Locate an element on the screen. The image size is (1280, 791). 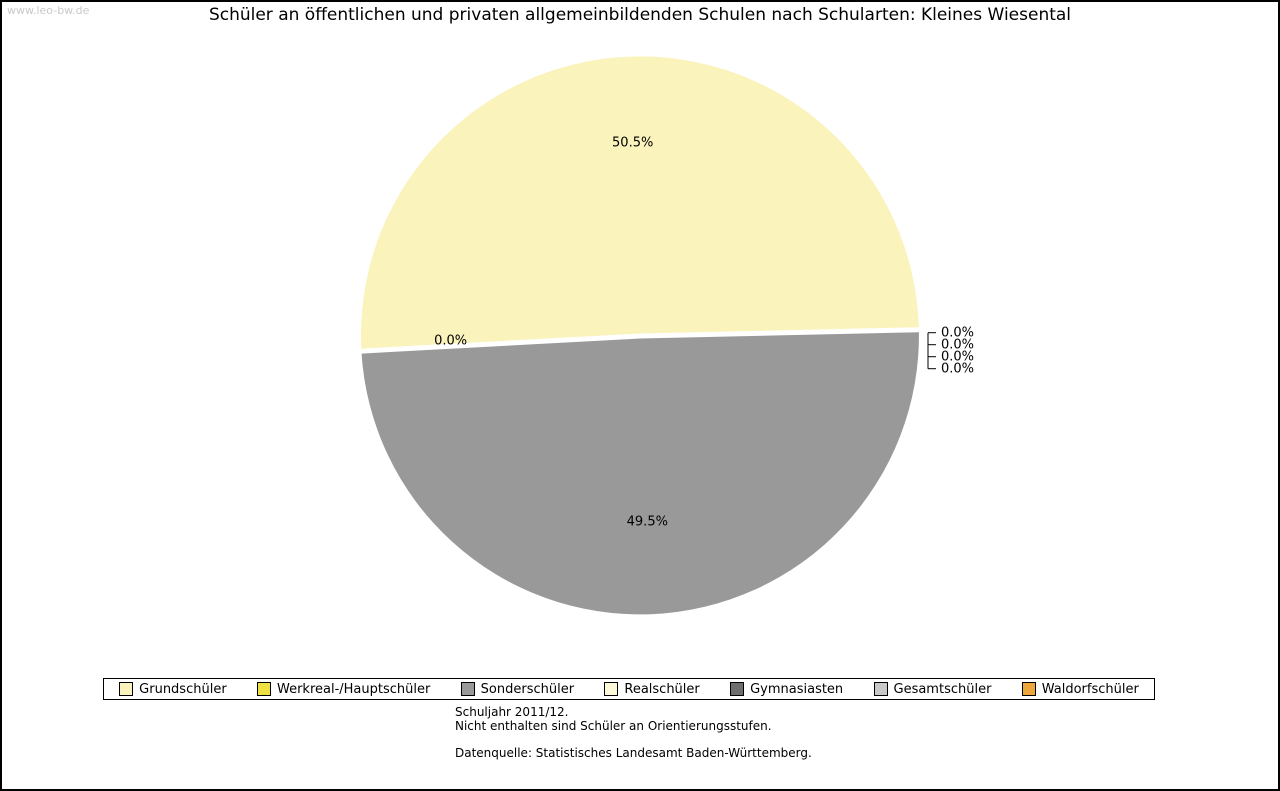
legend-label: Grundschüler is located at coordinates (183, 689).